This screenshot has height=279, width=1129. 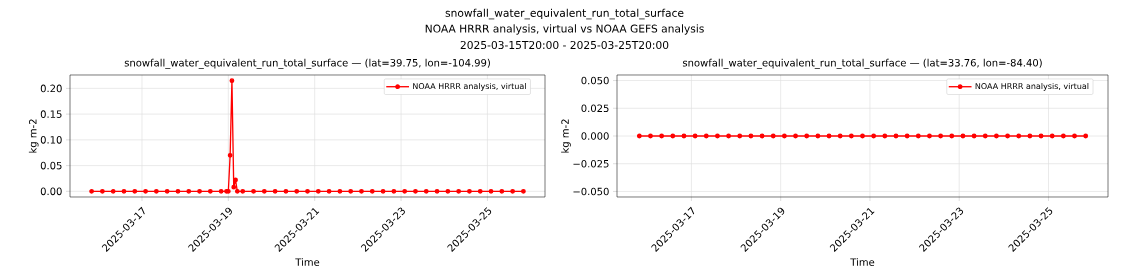 I want to click on y-tick-label: 0.20, so click(x=51, y=88).